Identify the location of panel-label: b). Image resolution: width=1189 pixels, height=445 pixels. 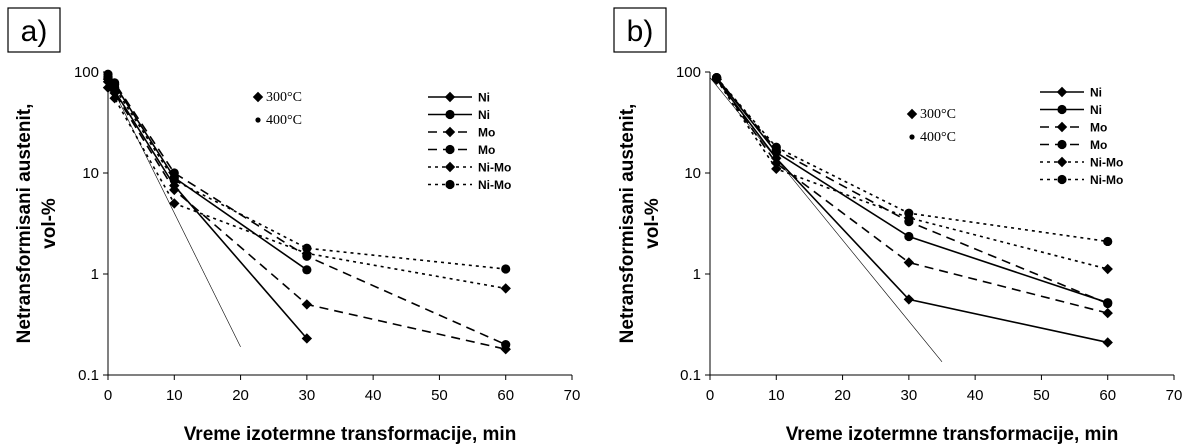
(640, 31).